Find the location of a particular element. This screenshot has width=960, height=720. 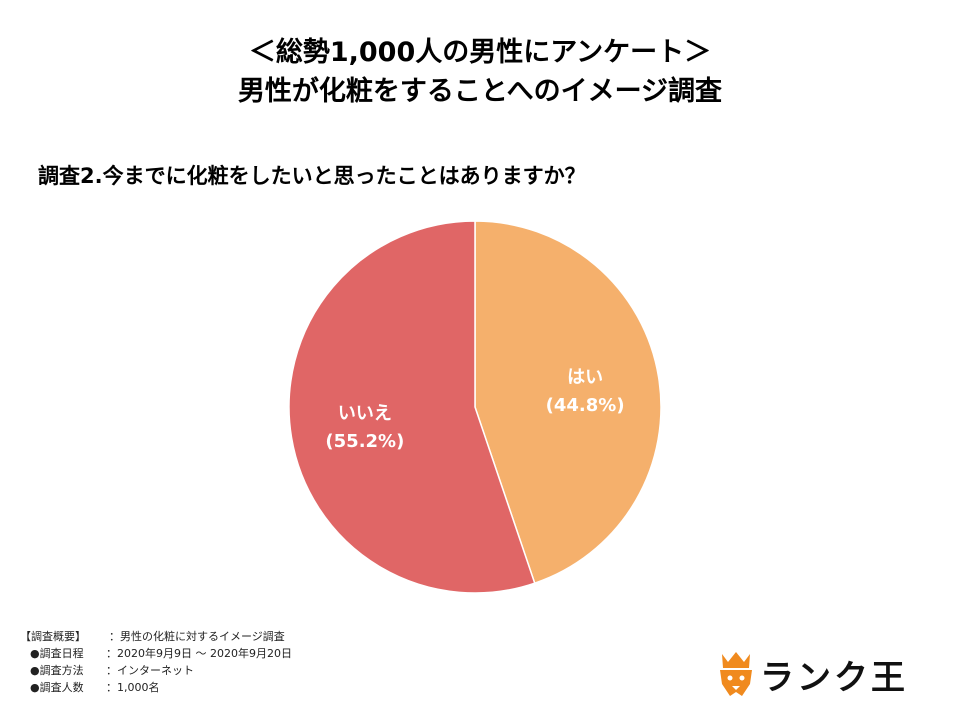

summary-value-method: ：インターネット is located at coordinates (150, 670).